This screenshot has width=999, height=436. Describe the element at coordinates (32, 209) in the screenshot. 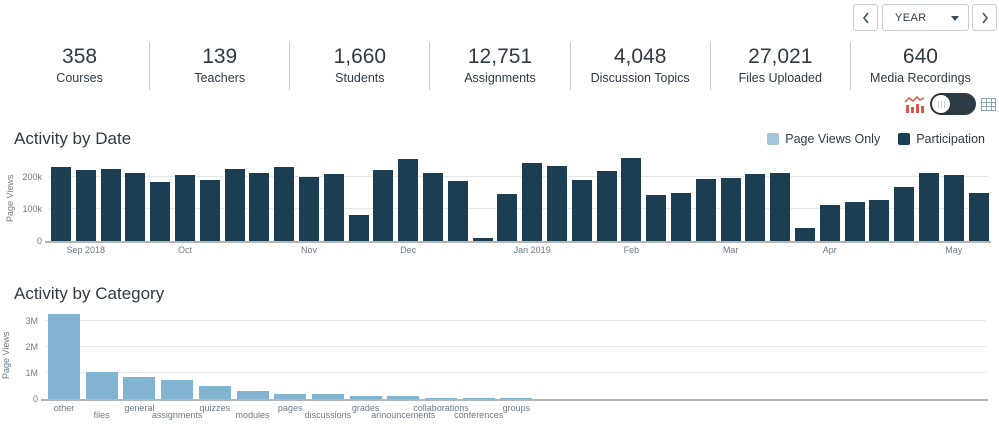

I see `y-axis-tick: 100k` at that location.